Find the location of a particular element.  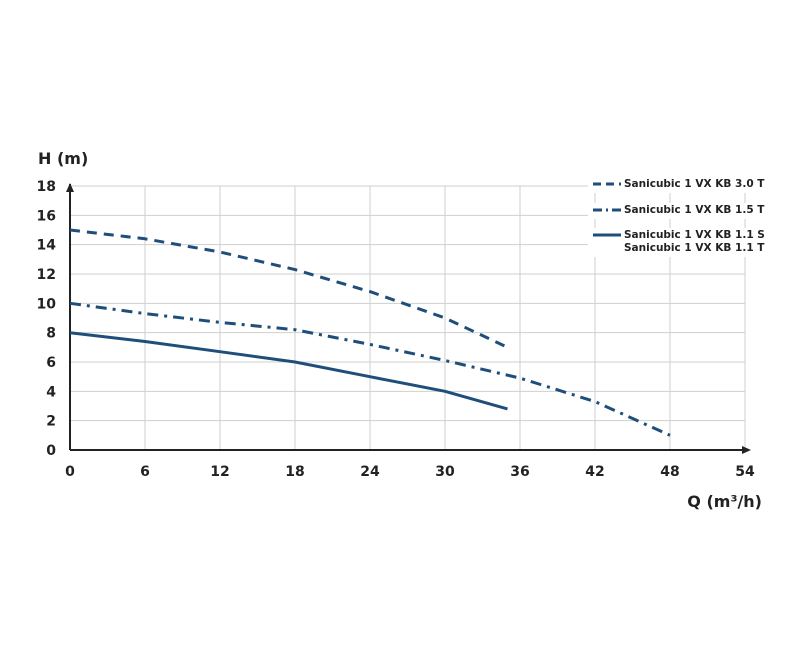

y-tick-label: 4 is located at coordinates (51, 392).